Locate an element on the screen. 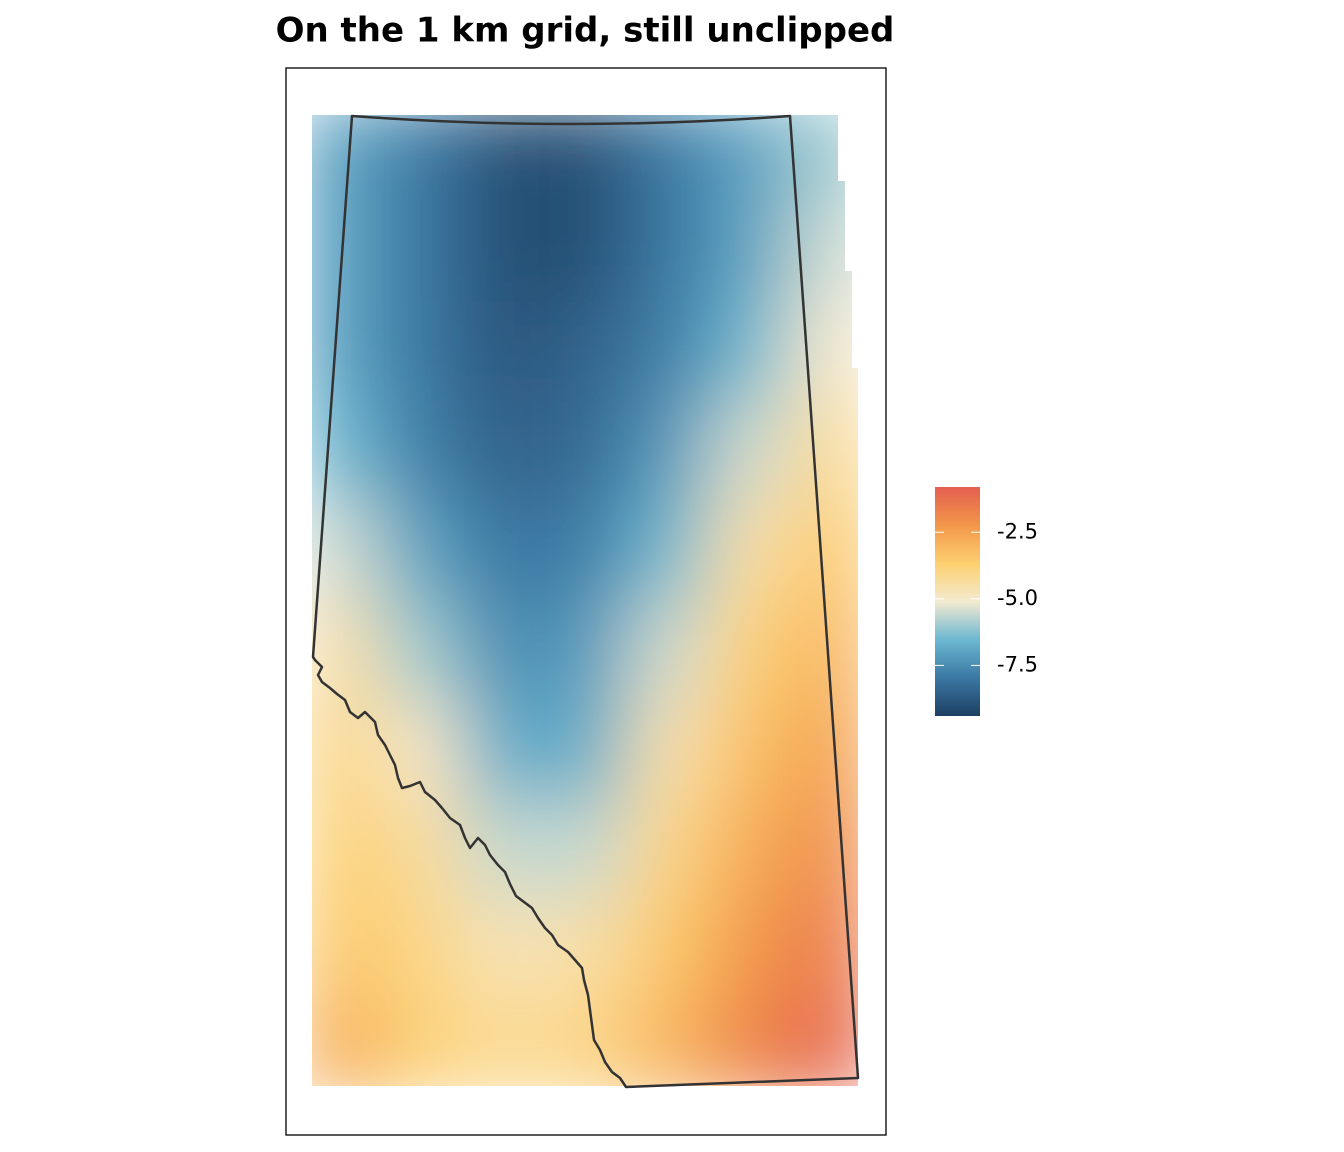 The height and width of the screenshot is (1152, 1344). colorbar is located at coordinates (957, 601).